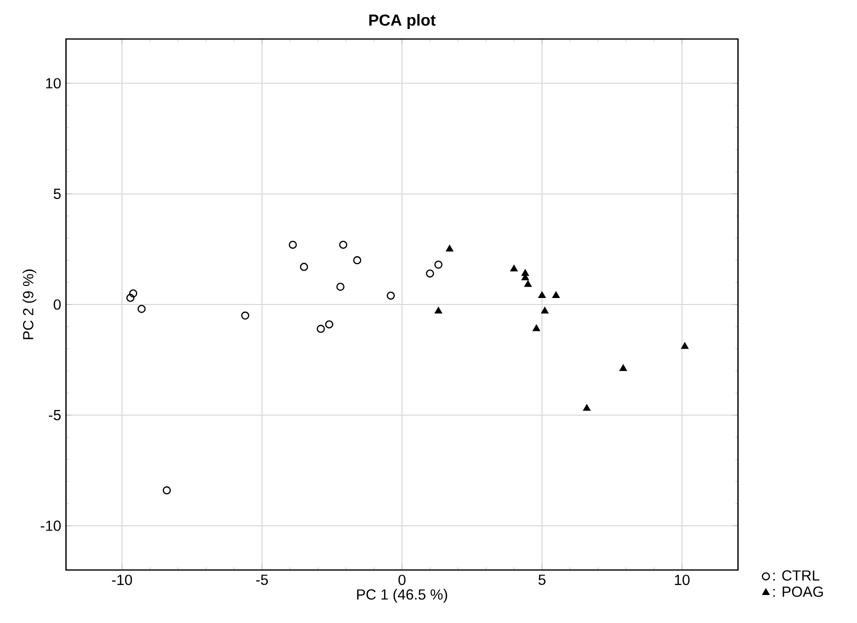 Image resolution: width=857 pixels, height=623 pixels. I want to click on x-tick-label: 10, so click(682, 580).